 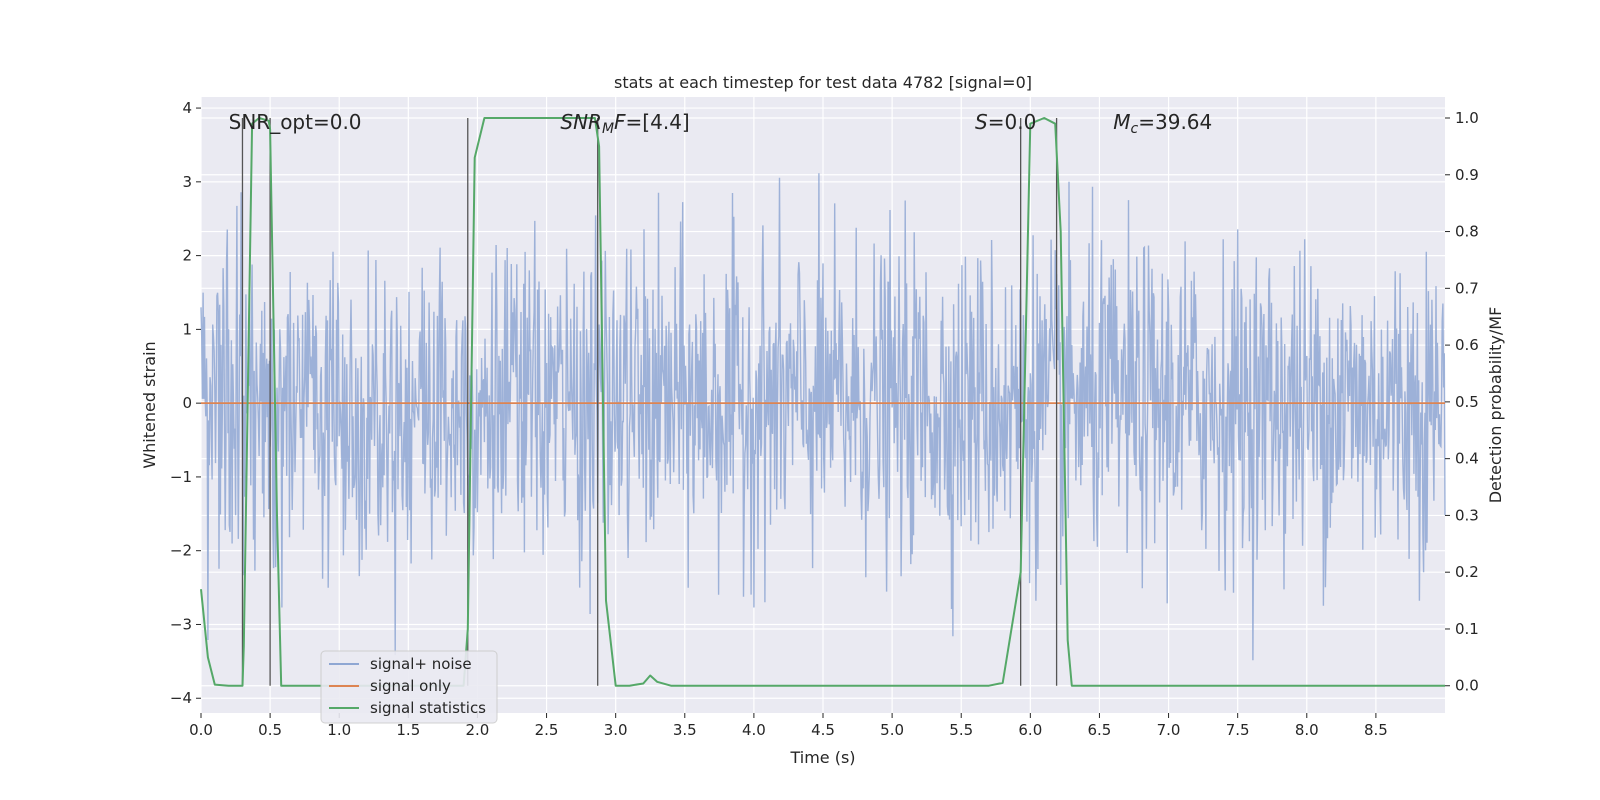 I want to click on x-tick-label: 3.5, so click(x=685, y=730).